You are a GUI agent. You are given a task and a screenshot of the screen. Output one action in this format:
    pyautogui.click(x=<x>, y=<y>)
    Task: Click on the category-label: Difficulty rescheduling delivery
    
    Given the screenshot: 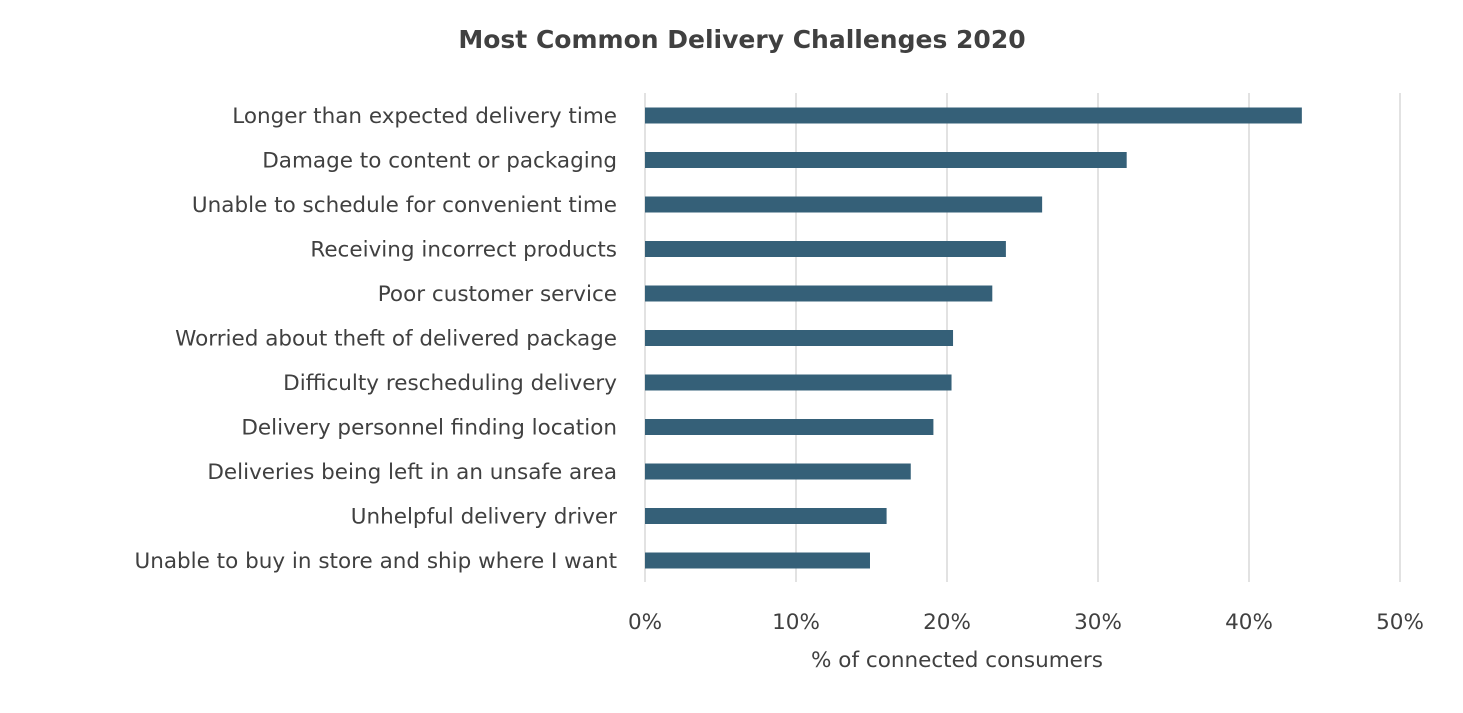 What is the action you would take?
    pyautogui.click(x=450, y=383)
    